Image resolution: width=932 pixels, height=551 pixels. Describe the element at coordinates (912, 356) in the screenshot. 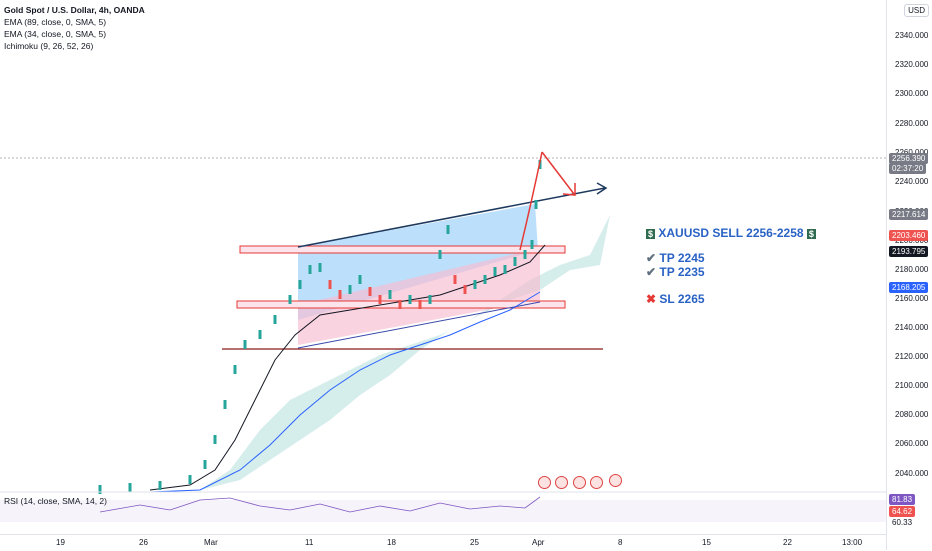

I see `price-tick-label: 2120.000` at that location.